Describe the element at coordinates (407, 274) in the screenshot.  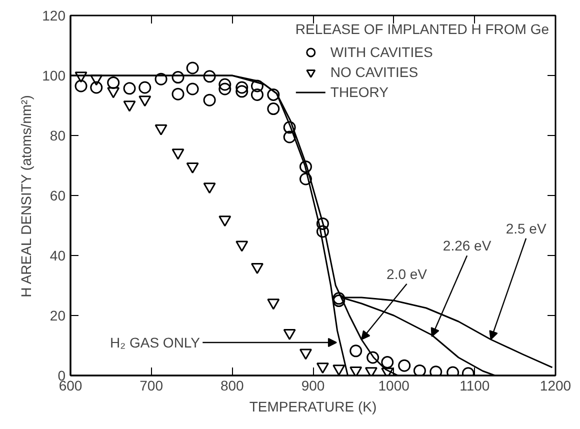
I see `annotation: 2.0 eV` at that location.